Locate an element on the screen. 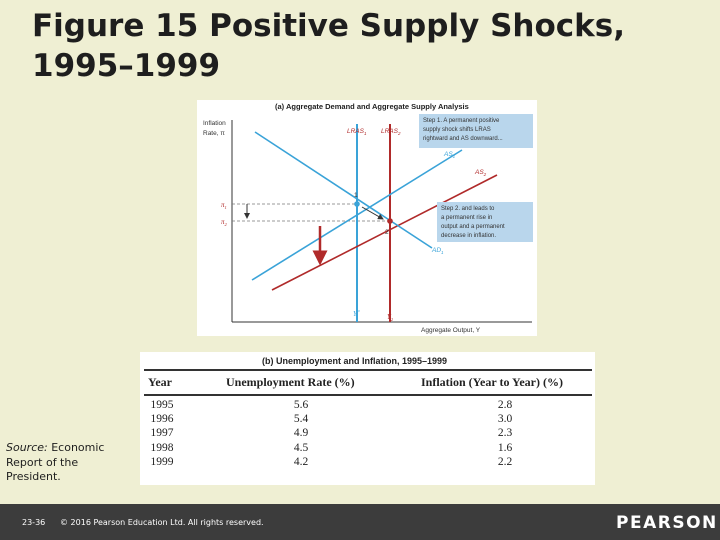  table-cell-year: 1996 is located at coordinates (162, 419).